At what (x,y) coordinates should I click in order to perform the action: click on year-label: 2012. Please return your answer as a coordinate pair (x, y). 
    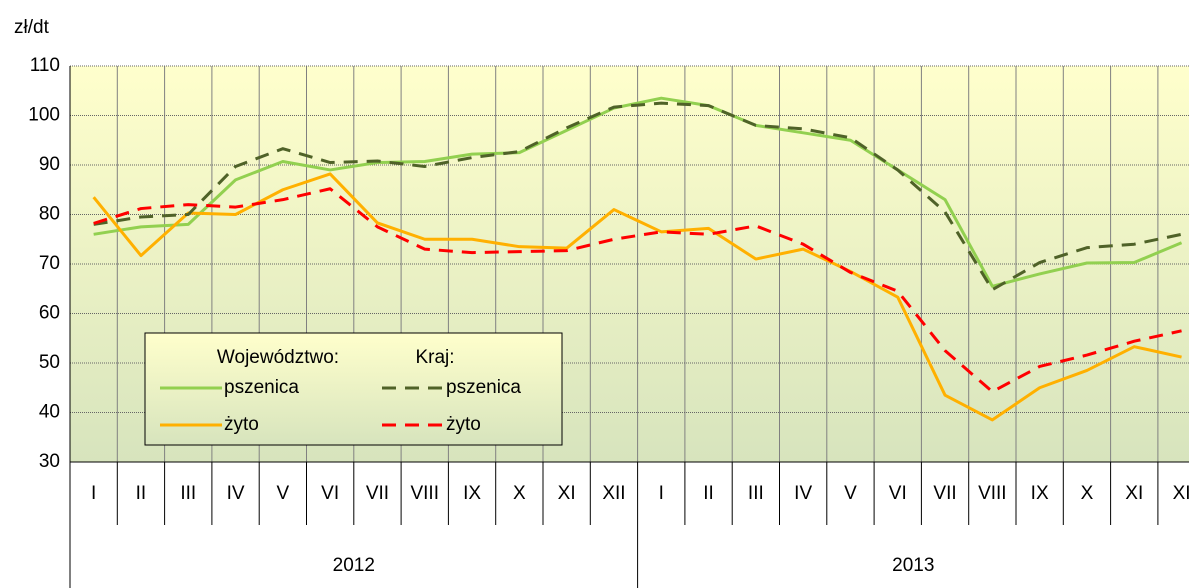
    Looking at the image, I should click on (354, 565).